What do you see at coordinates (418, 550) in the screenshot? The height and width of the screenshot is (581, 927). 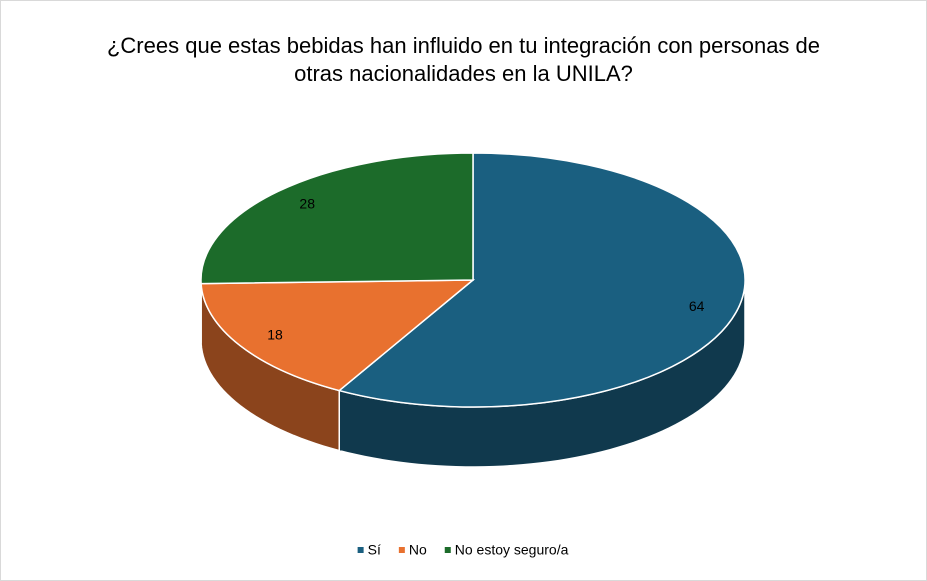 I see `legend-label: No` at bounding box center [418, 550].